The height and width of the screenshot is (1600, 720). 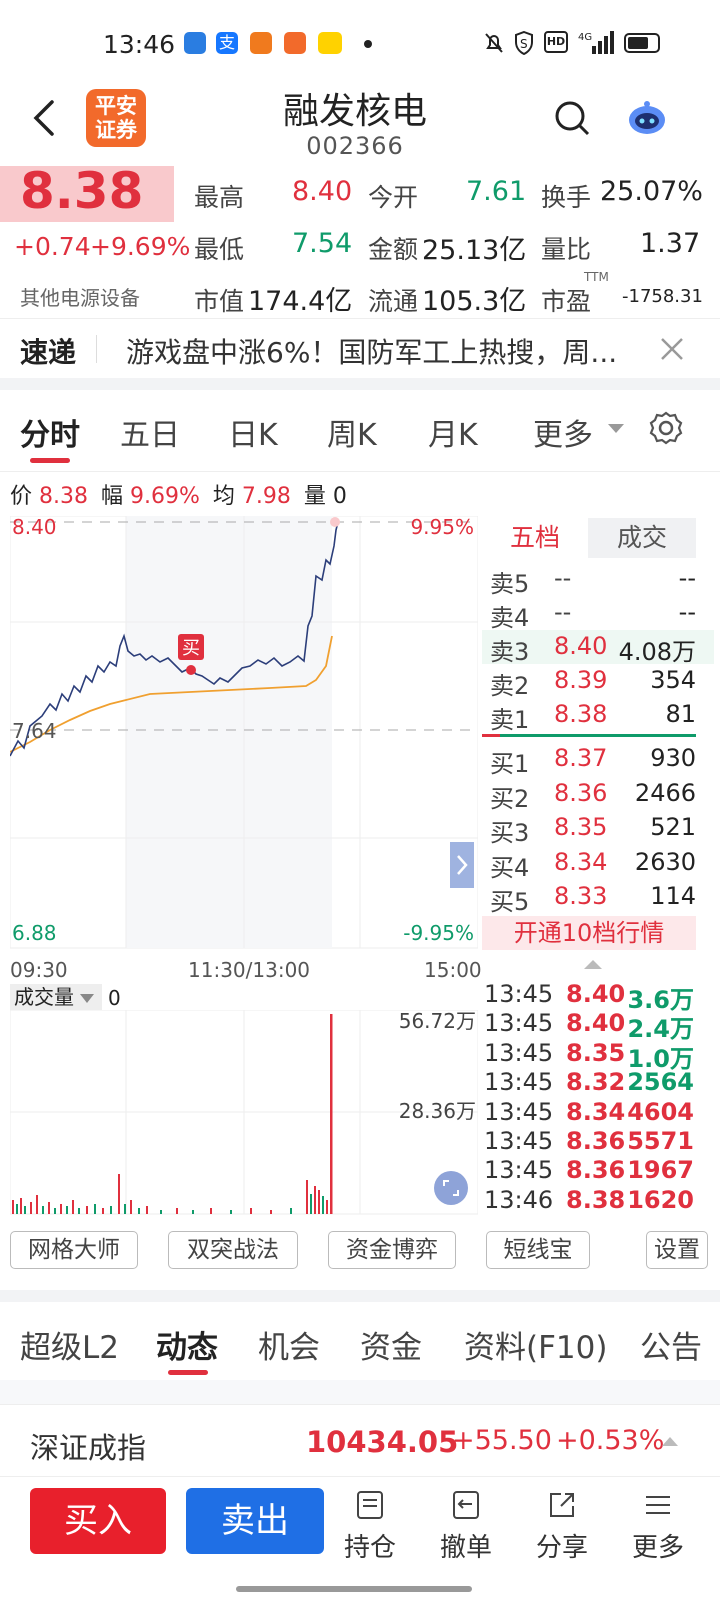 What do you see at coordinates (598, 648) in the screenshot?
I see `ask-row: 卖3 8.40 4.08万` at bounding box center [598, 648].